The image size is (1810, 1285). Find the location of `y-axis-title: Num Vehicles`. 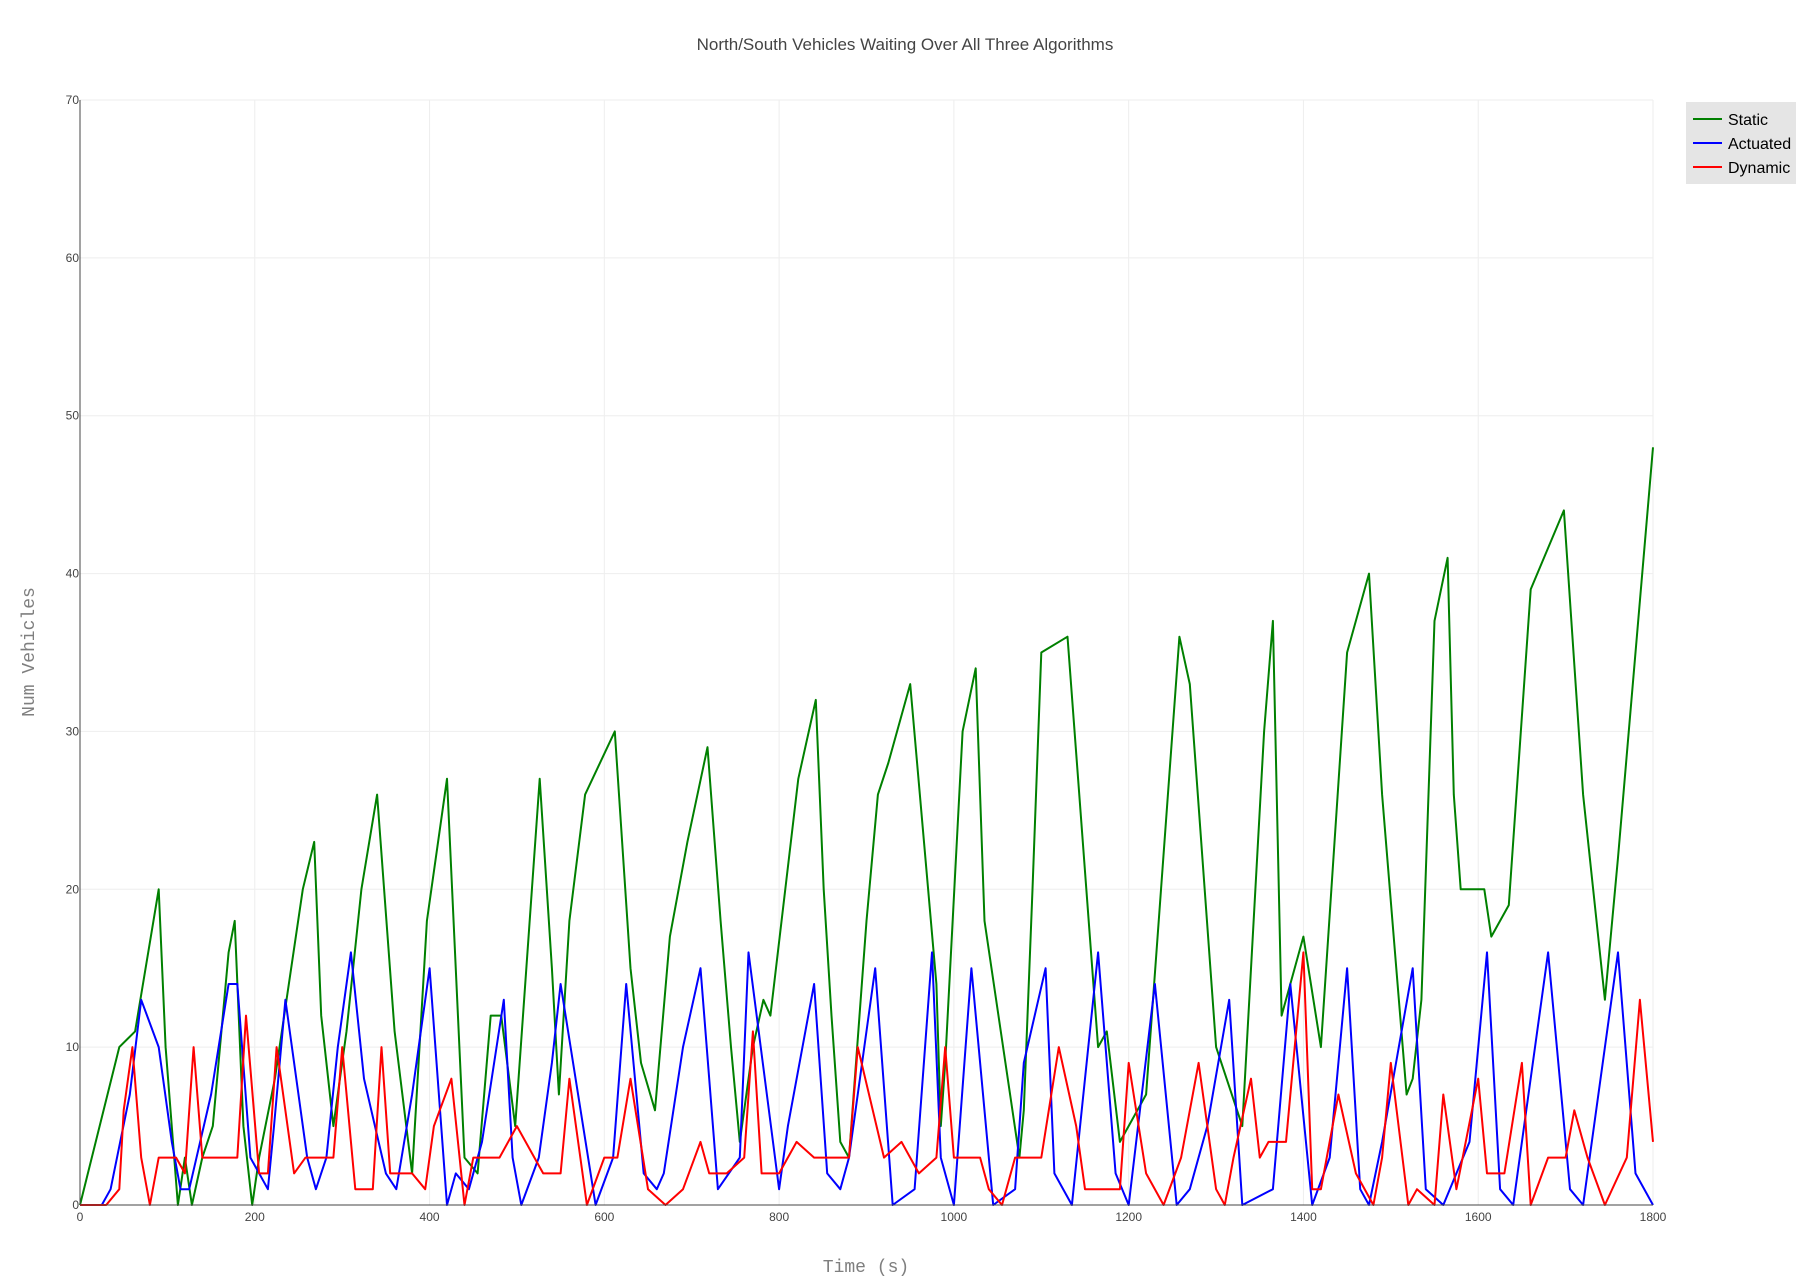

y-axis-title: Num Vehicles is located at coordinates (30, 652).